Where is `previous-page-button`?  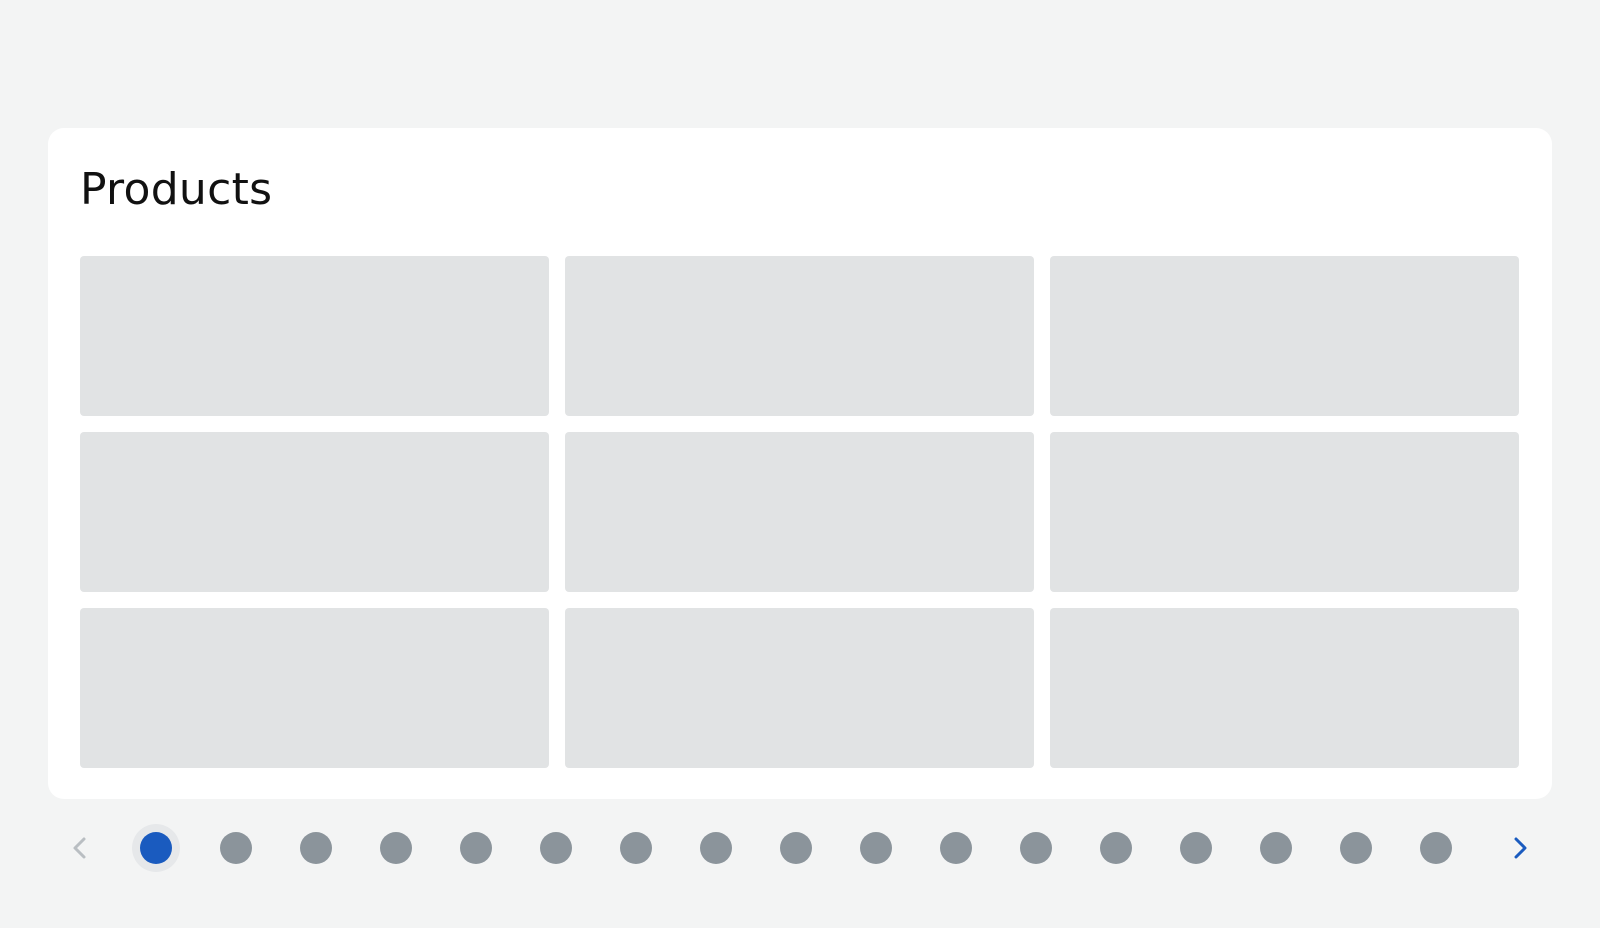
previous-page-button is located at coordinates (80, 848).